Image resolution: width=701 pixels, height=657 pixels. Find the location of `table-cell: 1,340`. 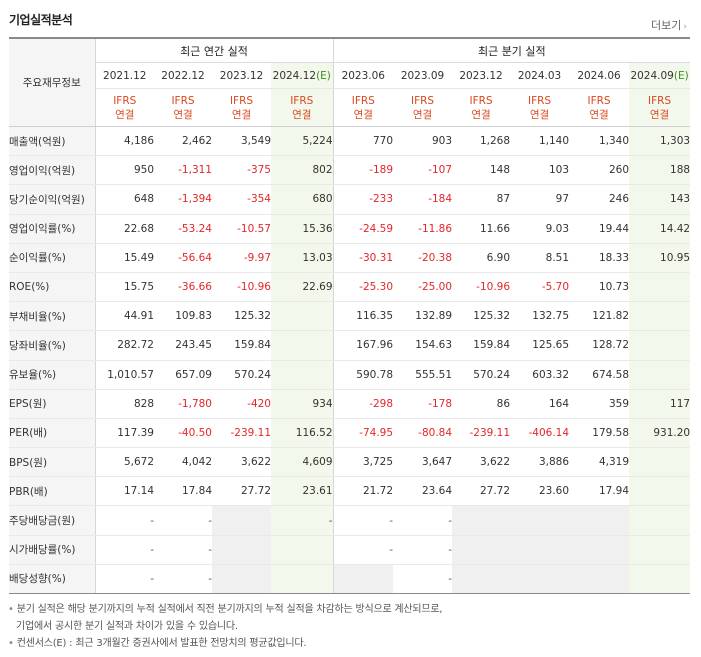

table-cell: 1,340 is located at coordinates (599, 141).